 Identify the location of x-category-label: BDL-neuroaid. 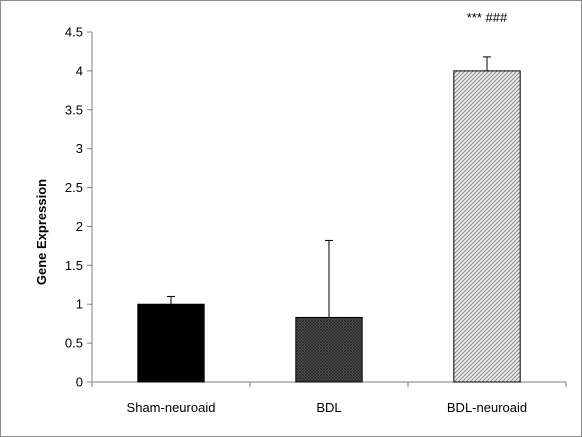
(487, 407).